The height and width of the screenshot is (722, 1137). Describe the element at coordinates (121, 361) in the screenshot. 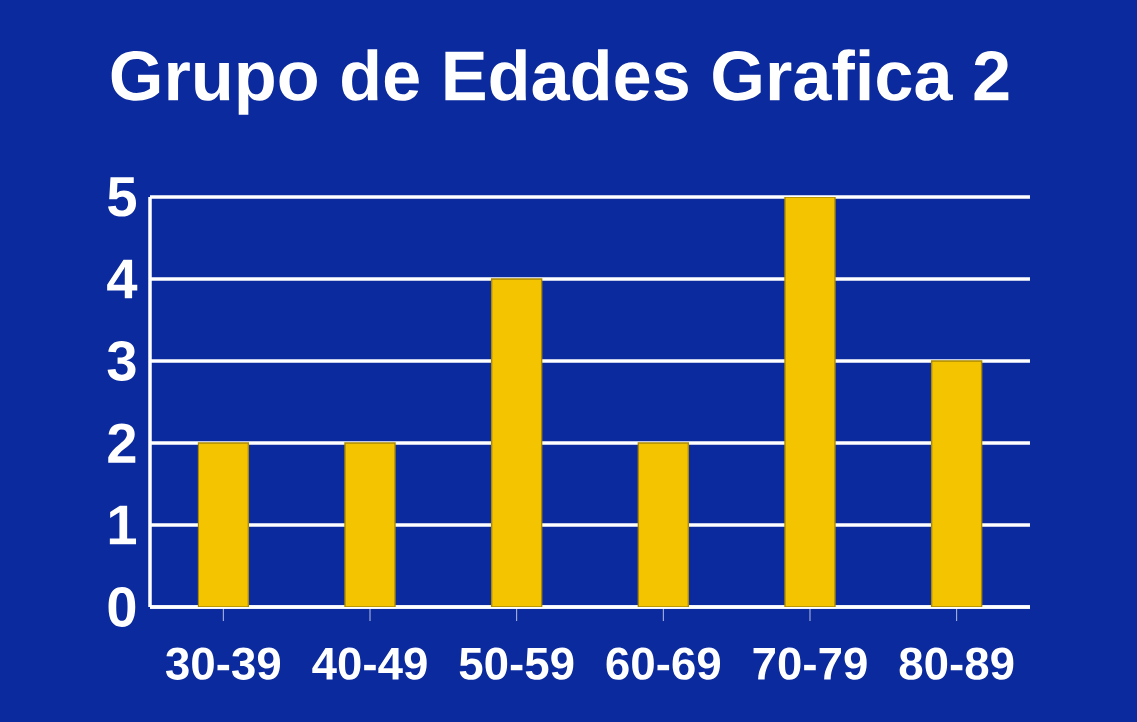

I see `y-tick-label: 3` at that location.